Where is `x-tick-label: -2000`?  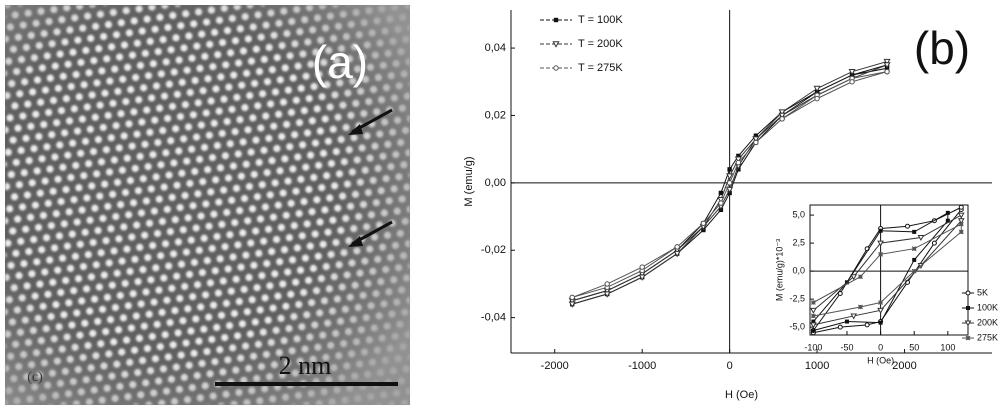
x-tick-label: -2000 is located at coordinates (555, 366).